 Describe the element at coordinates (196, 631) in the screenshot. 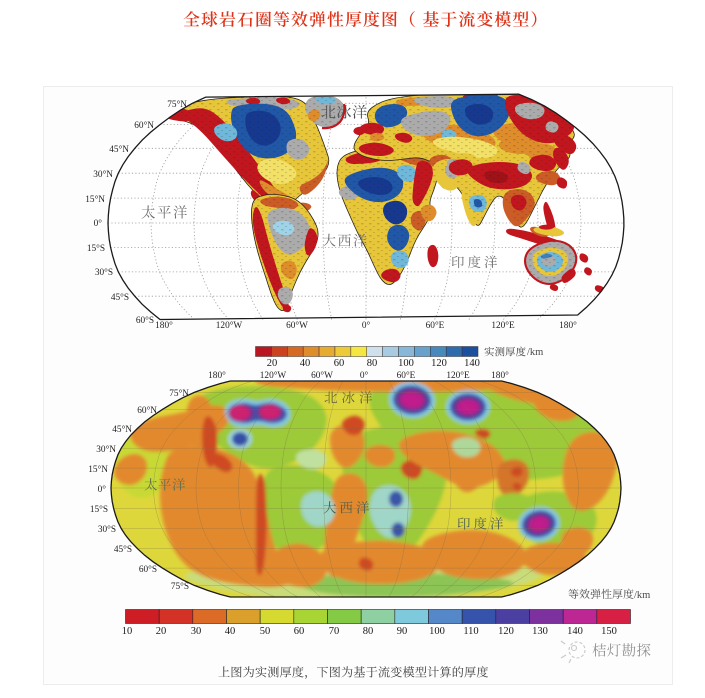

I see `svg-text: 30` at that location.